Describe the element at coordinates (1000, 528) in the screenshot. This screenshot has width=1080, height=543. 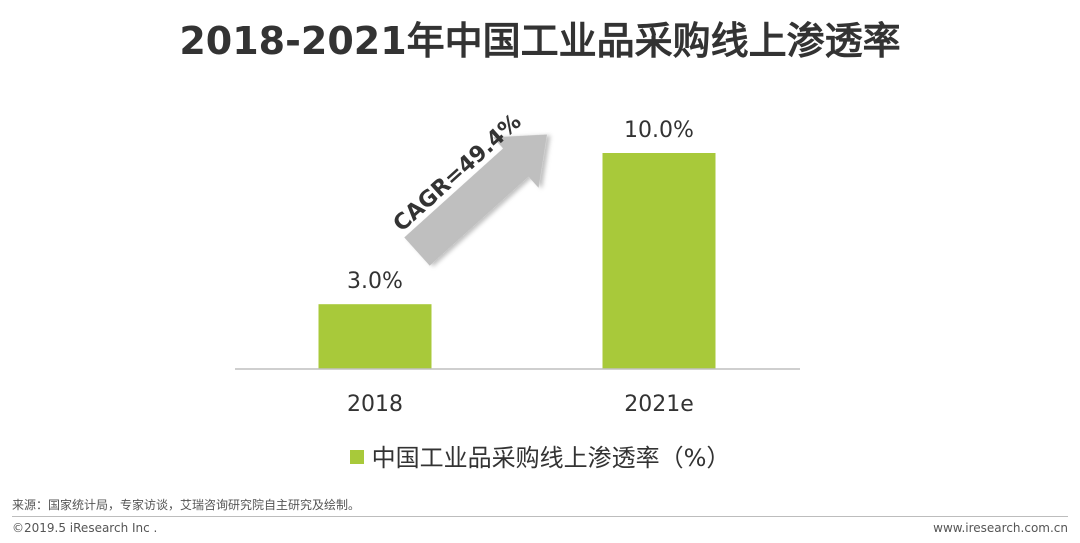
I see `website-text: www.iresearch.com.cn` at that location.